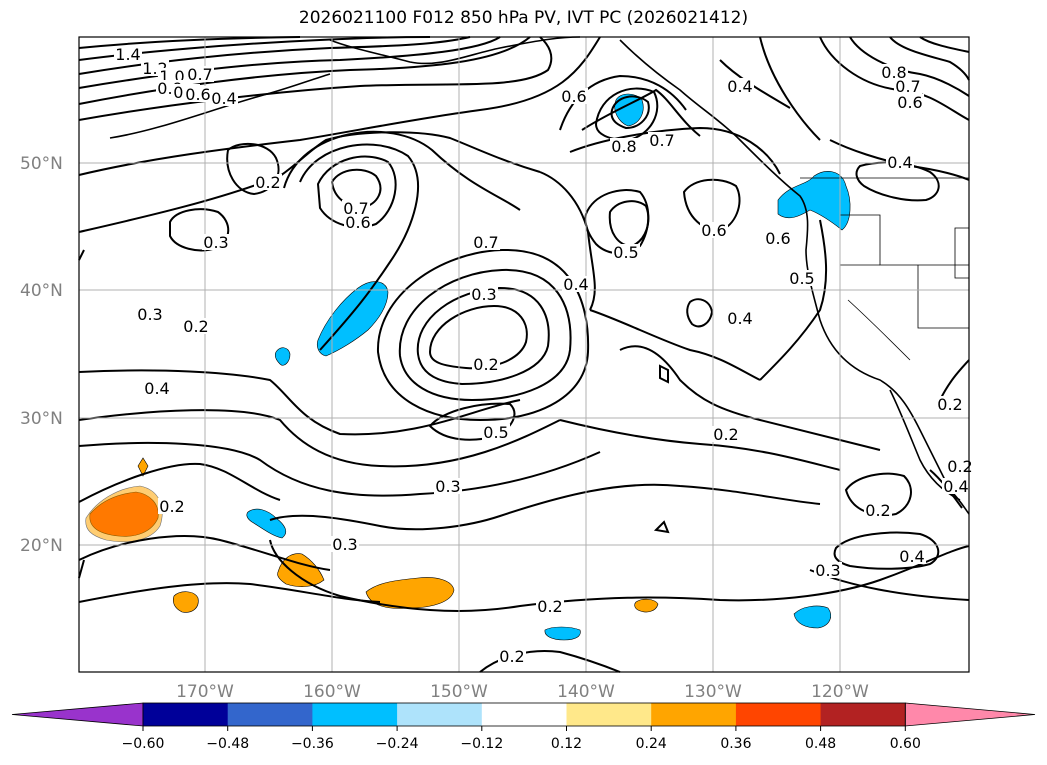  Describe the element at coordinates (205, 692) in the screenshot. I see `lon-label-170w: 170°W` at that location.